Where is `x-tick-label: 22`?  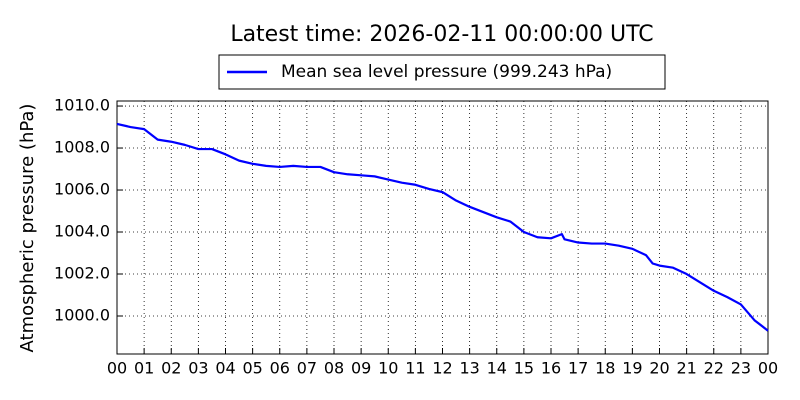
x-tick-label: 22 is located at coordinates (714, 368).